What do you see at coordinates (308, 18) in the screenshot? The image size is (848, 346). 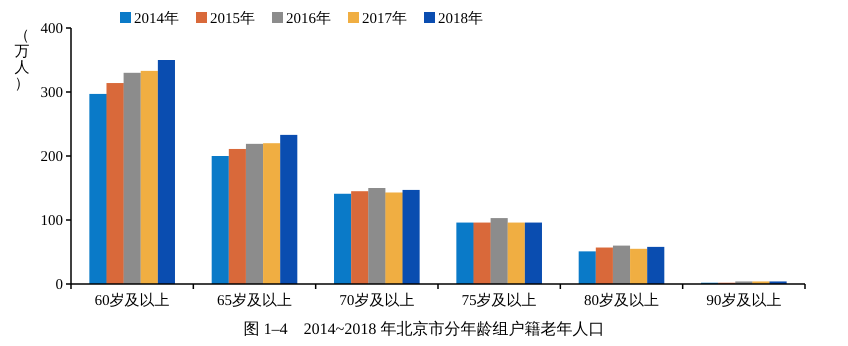 I see `legend-label: 2016年` at bounding box center [308, 18].